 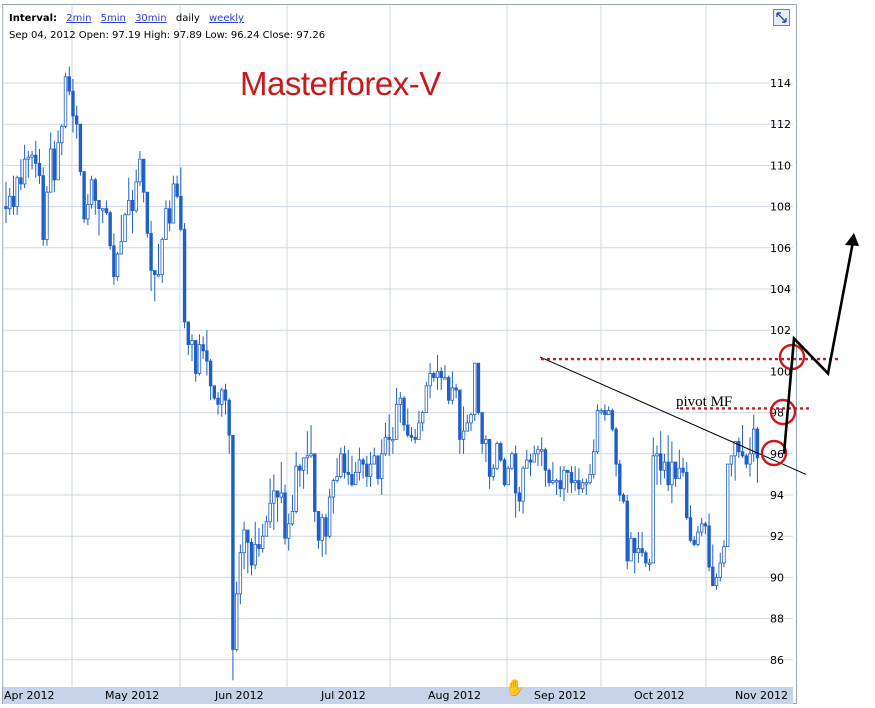 I want to click on watermark-title: Masterforex-V, so click(x=340, y=83).